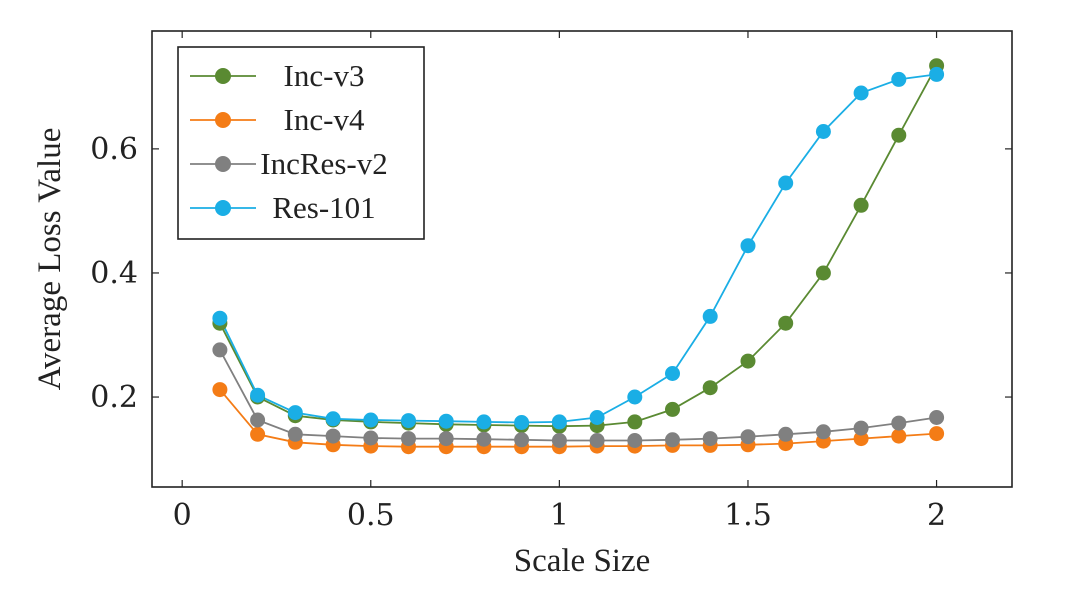 This screenshot has width=1080, height=591. Describe the element at coordinates (114, 273) in the screenshot. I see `y-tick-label: 0.4` at that location.